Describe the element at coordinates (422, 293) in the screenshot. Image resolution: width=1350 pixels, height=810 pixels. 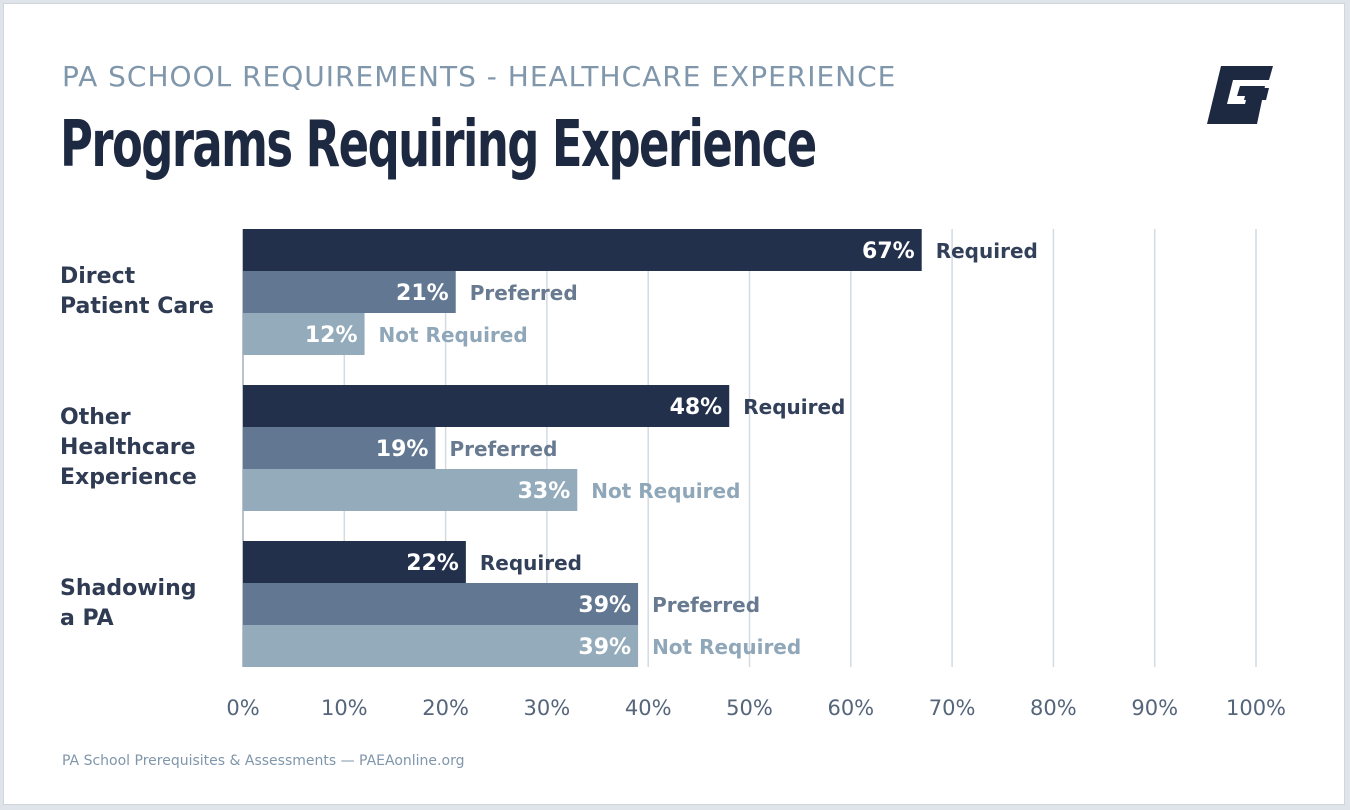
I see `bar-value-label: 21%` at that location.